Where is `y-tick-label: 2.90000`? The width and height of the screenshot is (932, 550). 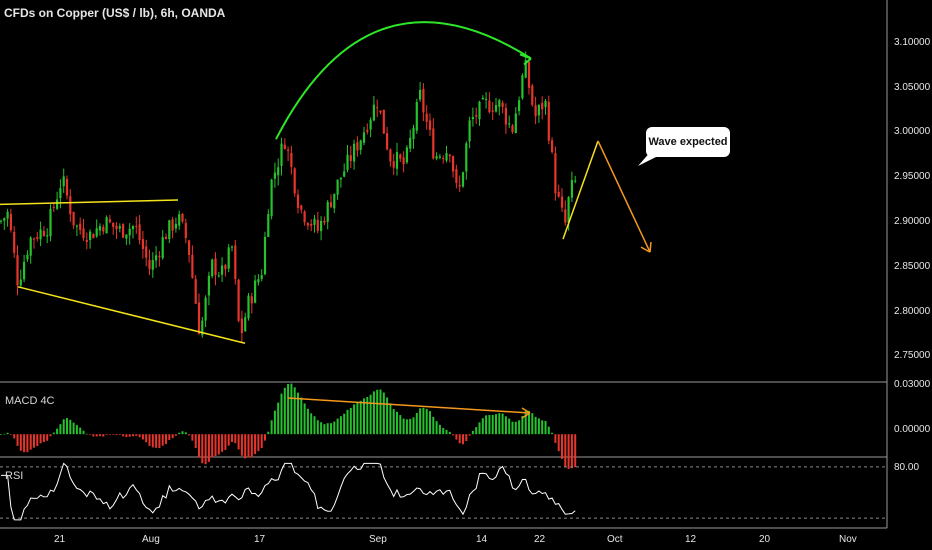
y-tick-label: 2.90000 is located at coordinates (912, 221).